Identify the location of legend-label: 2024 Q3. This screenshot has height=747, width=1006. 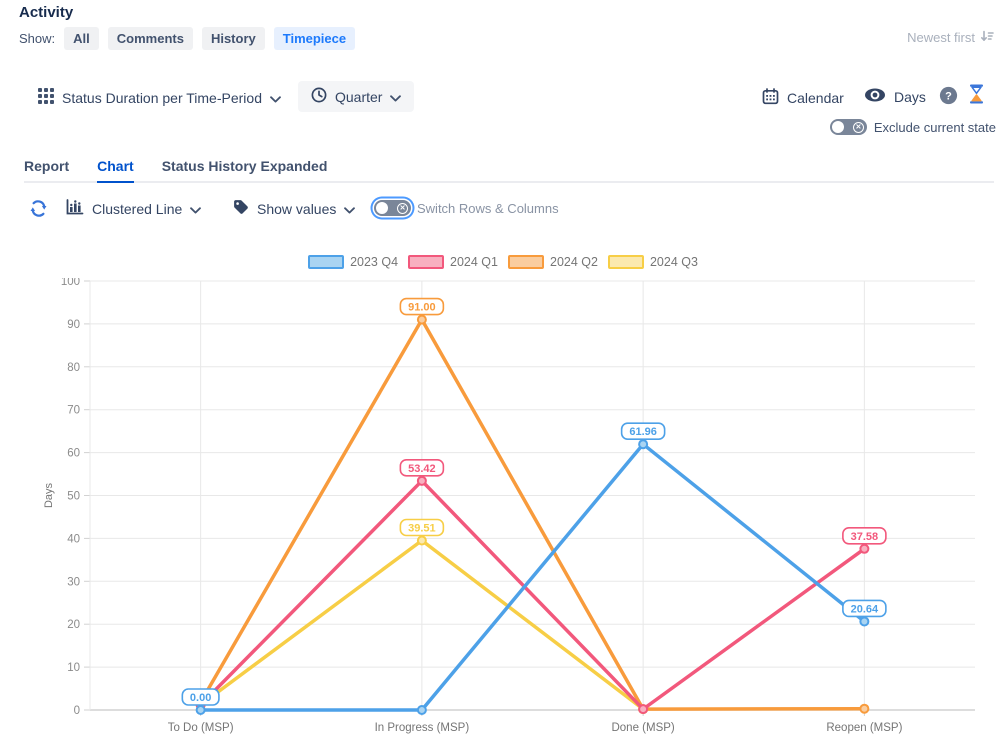
(673, 262).